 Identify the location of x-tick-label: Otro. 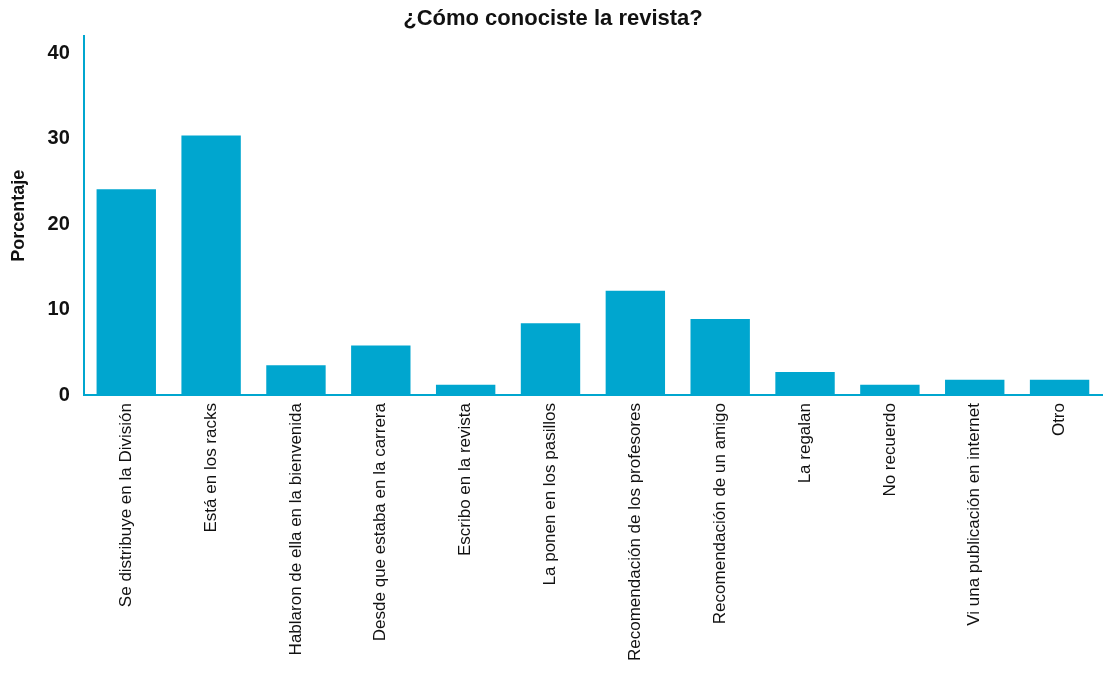
(1059, 420).